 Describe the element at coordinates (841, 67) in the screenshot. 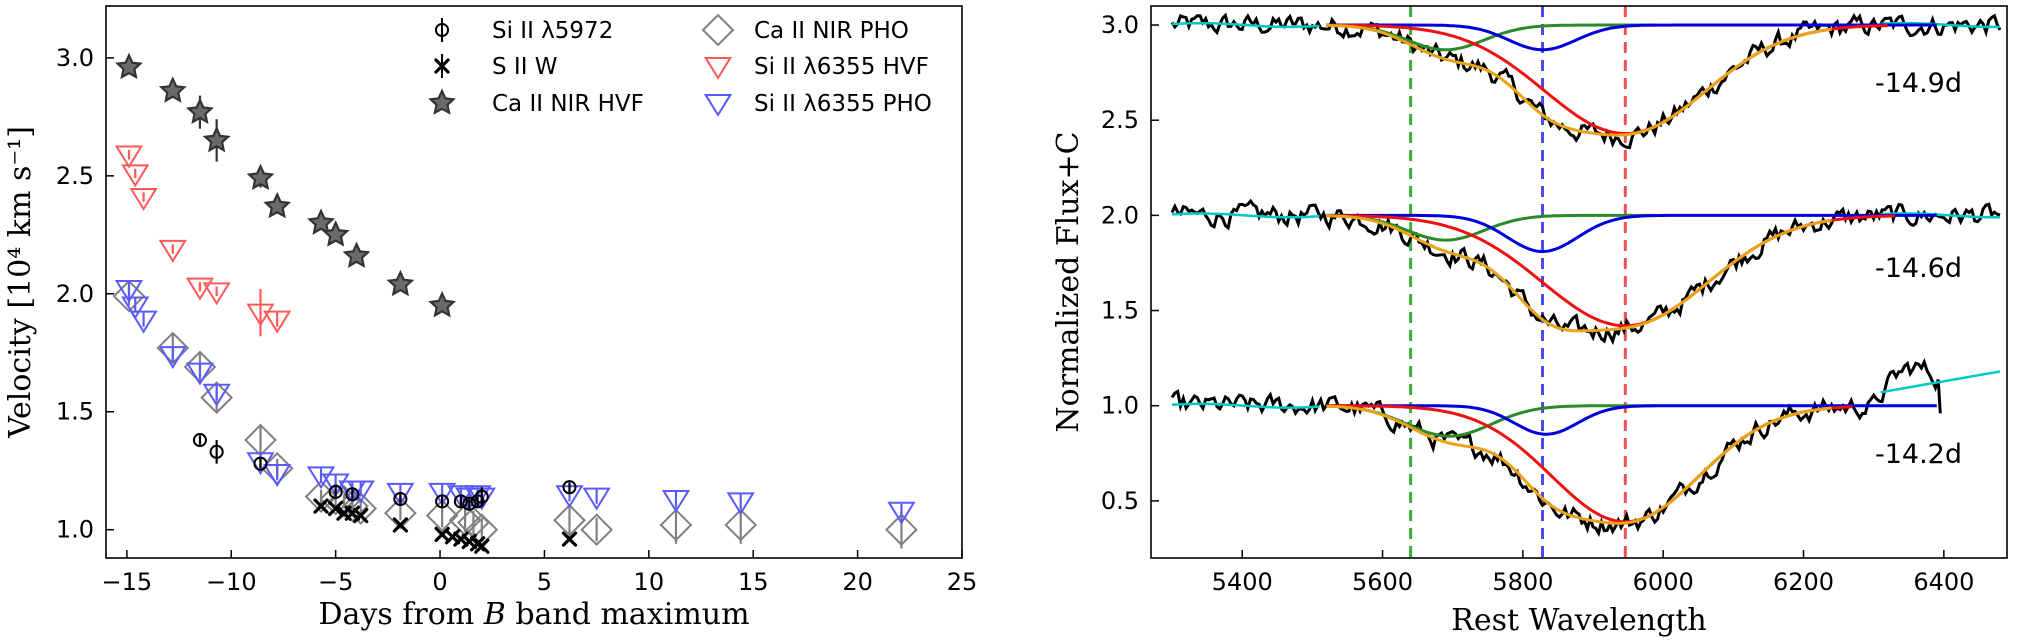

I see `legend-label: Si II λ6355 HVF` at that location.